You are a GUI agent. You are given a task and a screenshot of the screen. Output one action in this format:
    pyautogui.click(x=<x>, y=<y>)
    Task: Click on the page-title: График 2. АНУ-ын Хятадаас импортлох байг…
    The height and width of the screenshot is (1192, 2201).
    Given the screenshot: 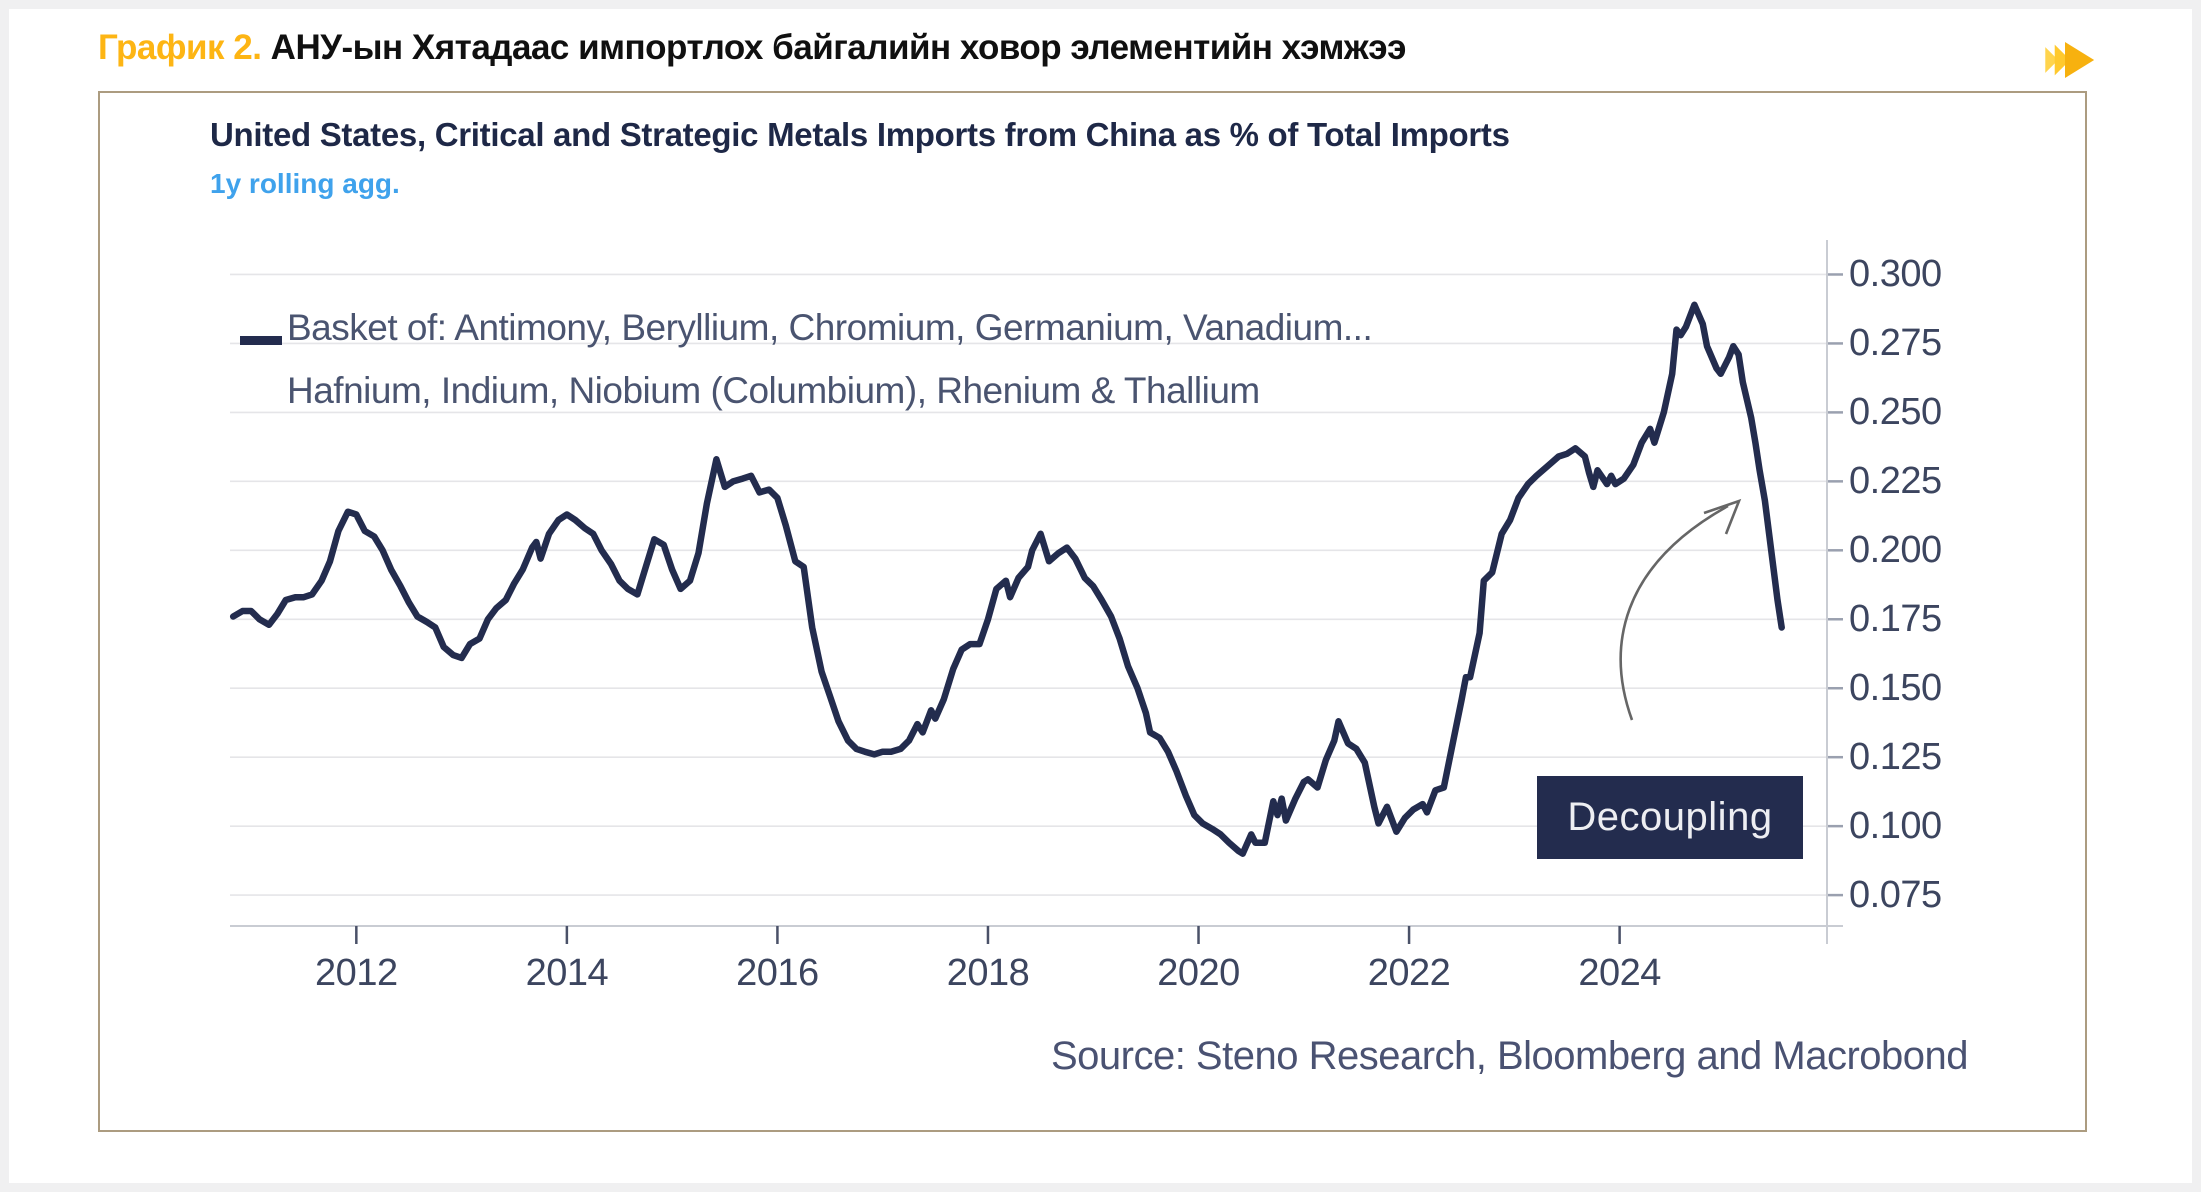 What is the action you would take?
    pyautogui.click(x=1073, y=48)
    